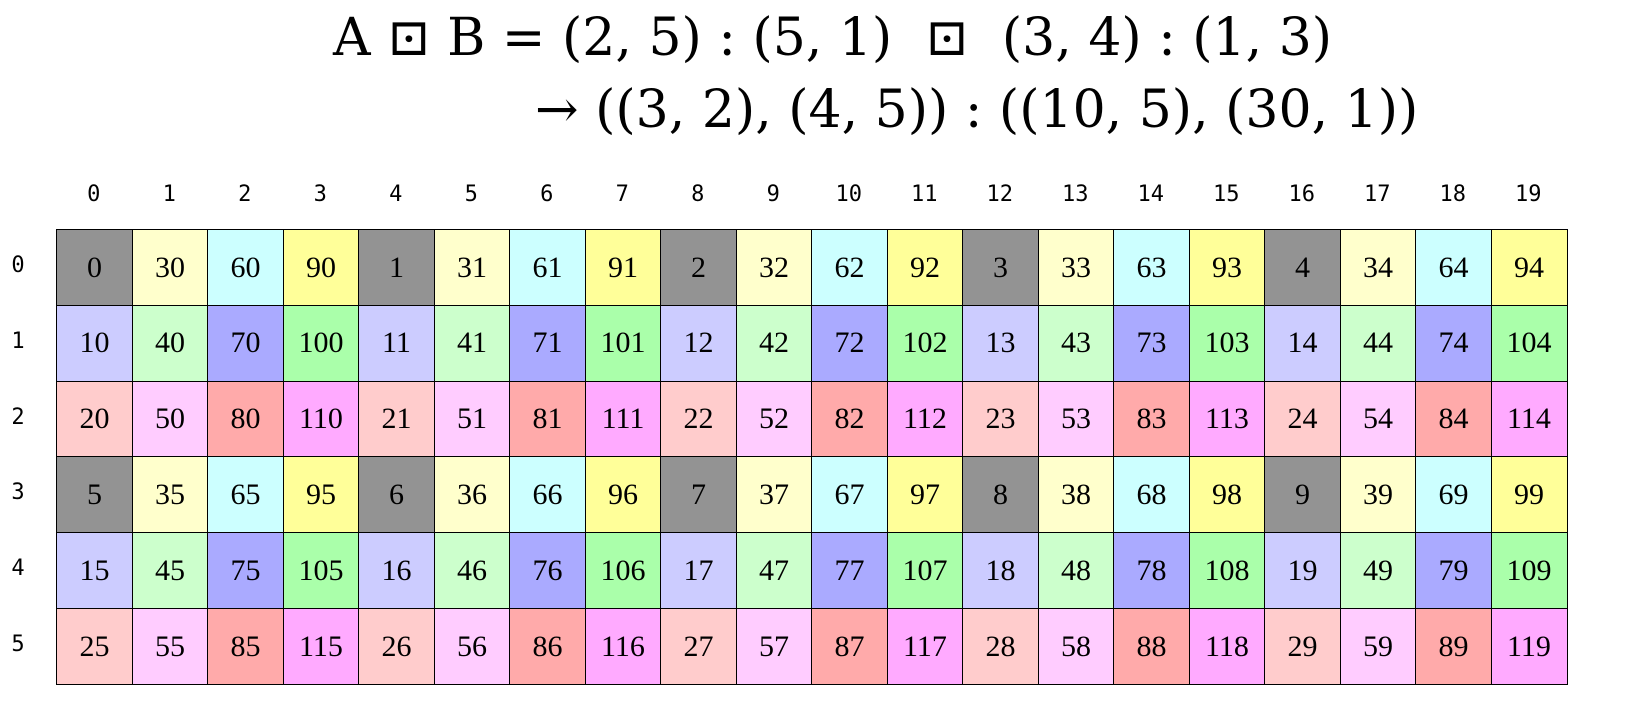  I want to click on grid-cell: 32, so click(774, 268).